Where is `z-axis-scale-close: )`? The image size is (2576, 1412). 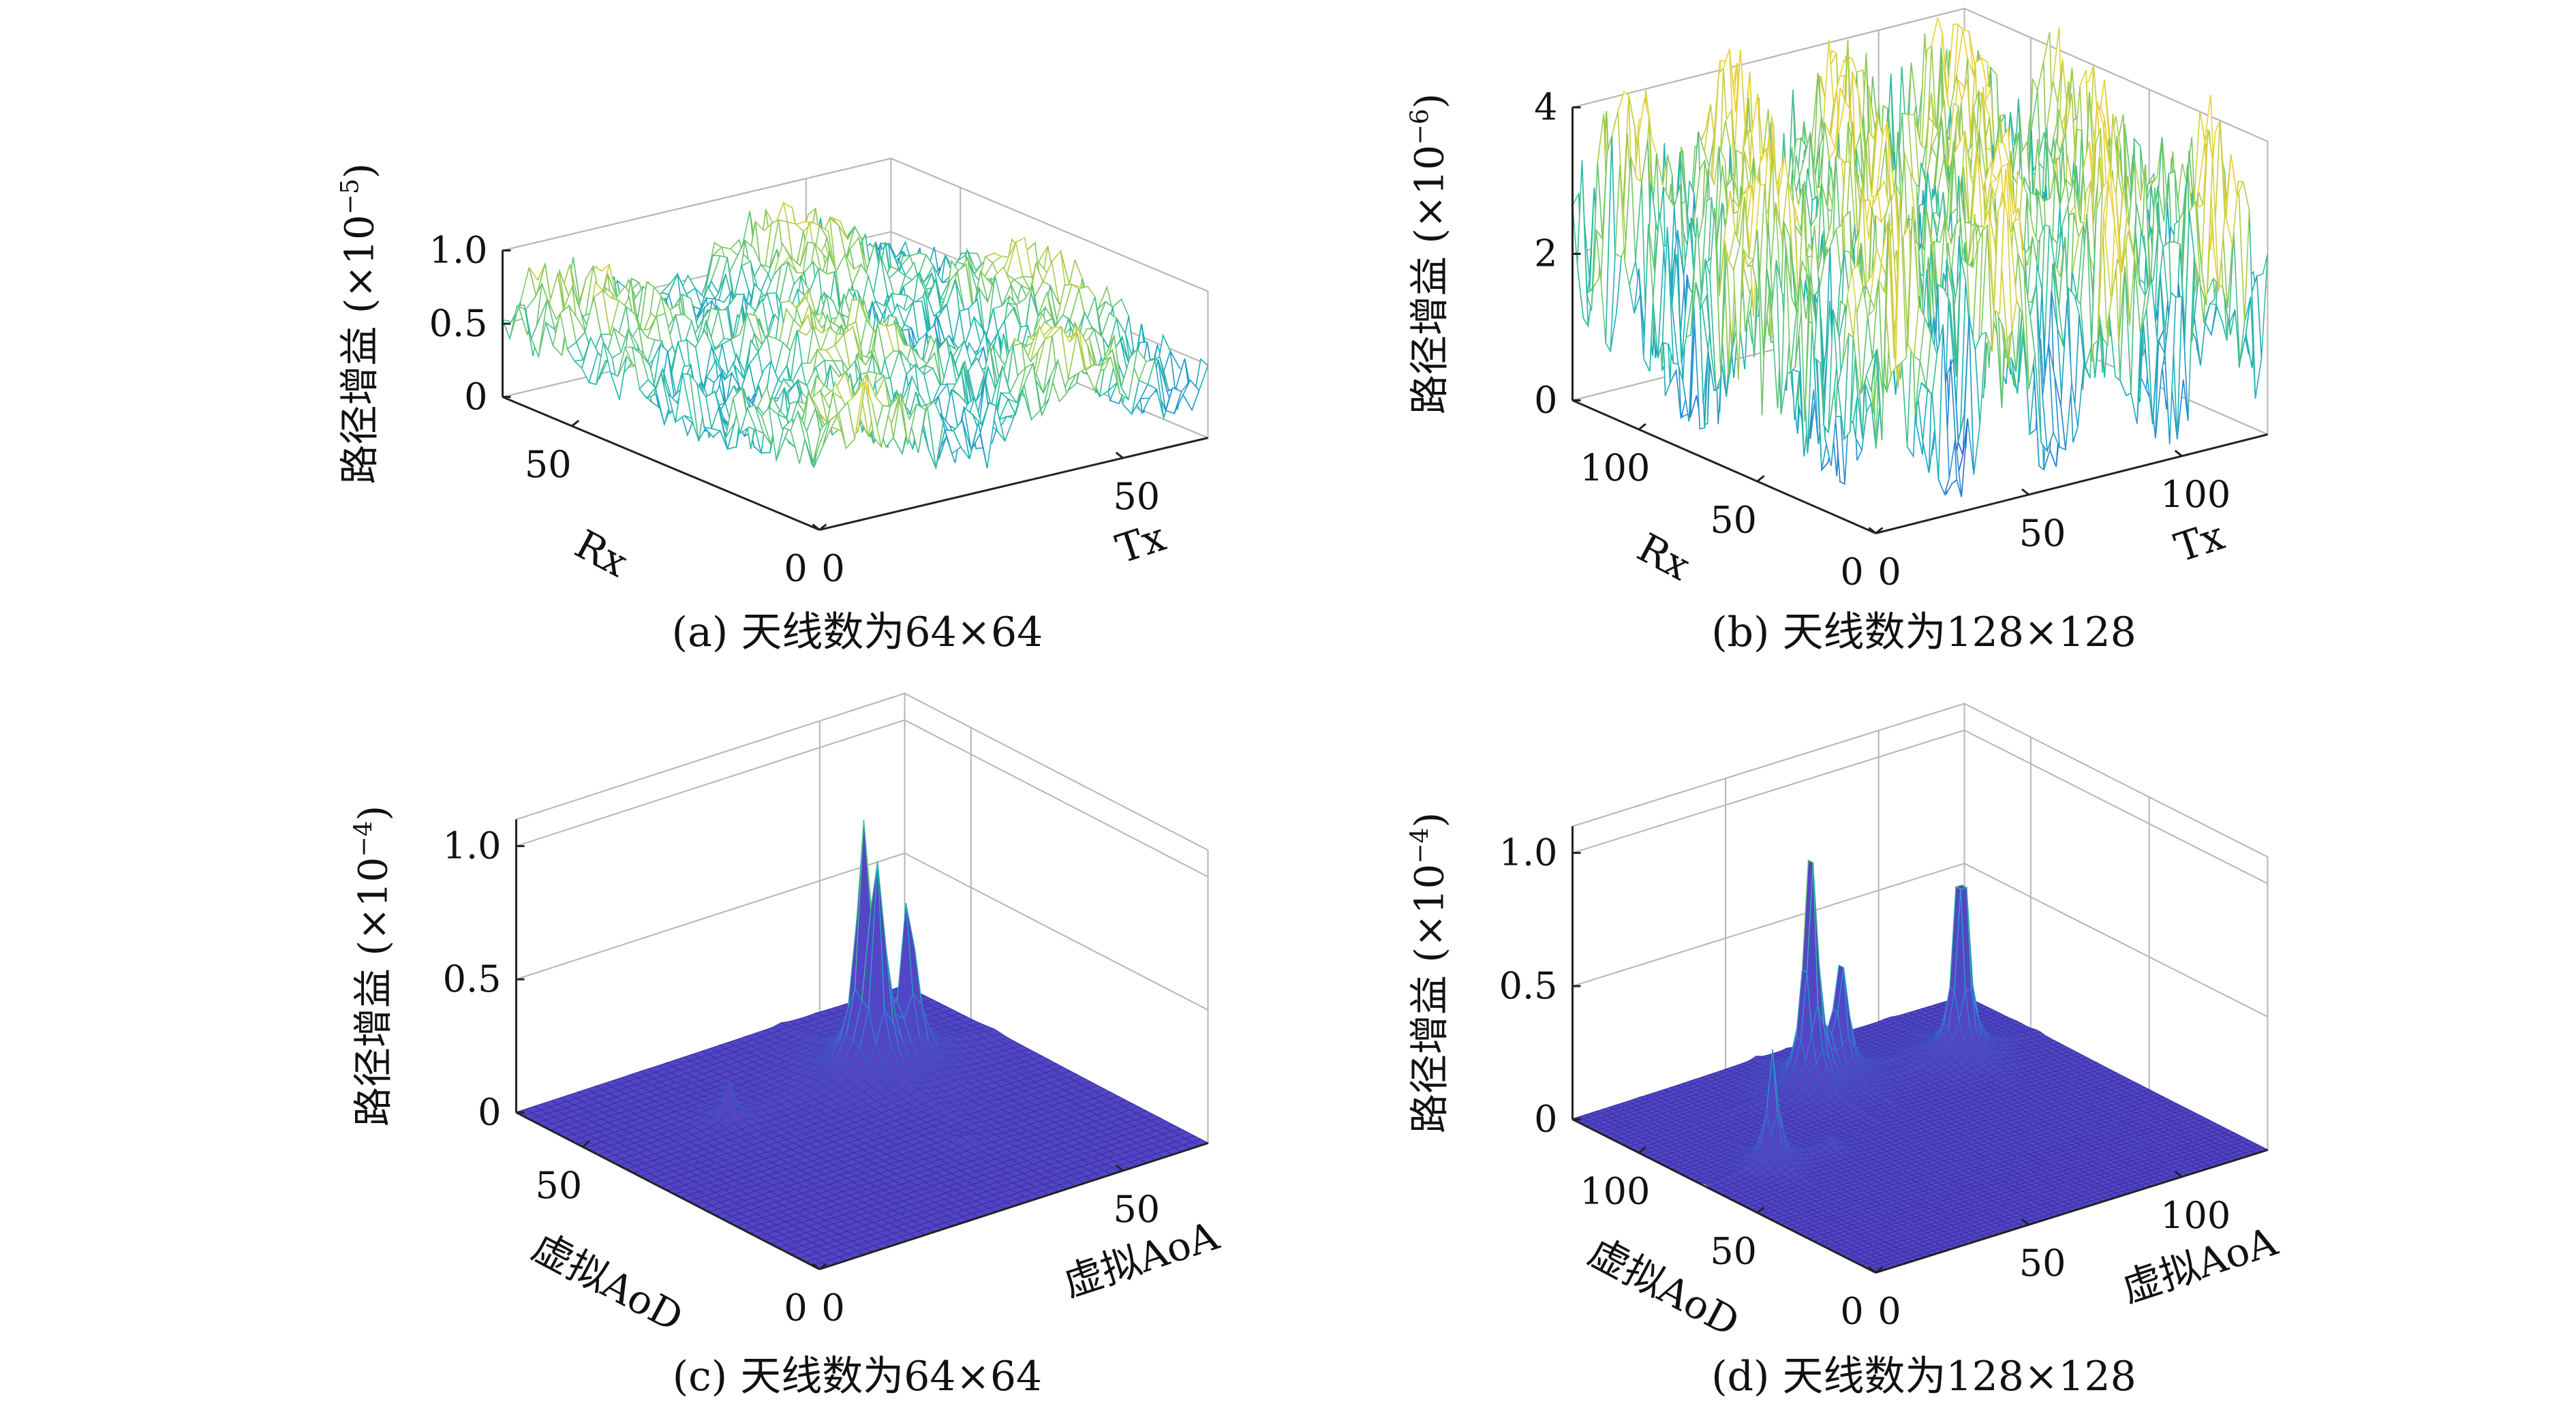 z-axis-scale-close: ) is located at coordinates (360, 171).